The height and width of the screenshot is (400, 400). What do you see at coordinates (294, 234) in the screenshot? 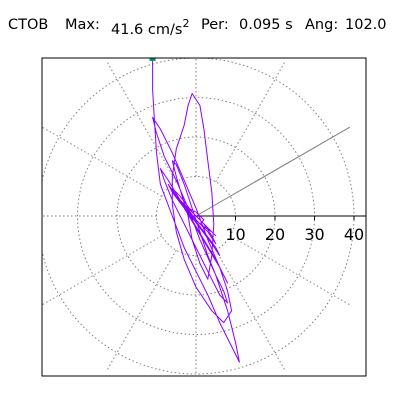
I see `tick-label-layer: 10 20 30 40` at bounding box center [294, 234].